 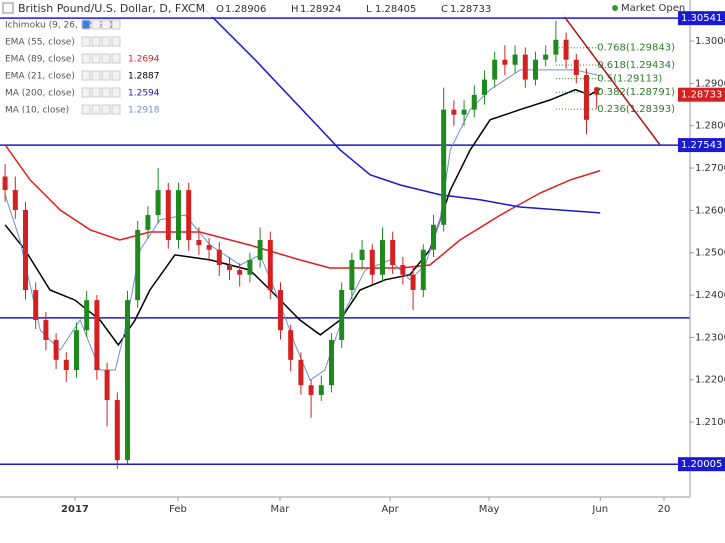 I want to click on legend-value: 1.2694, so click(x=144, y=60).